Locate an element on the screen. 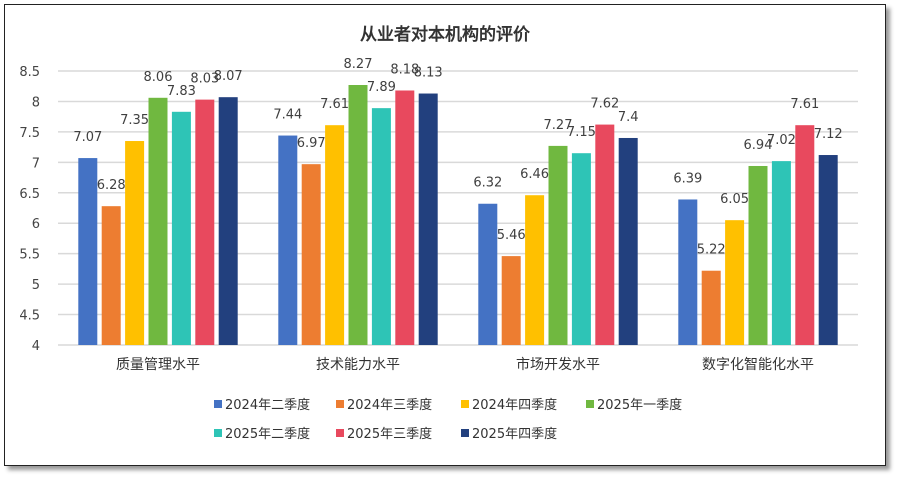 Image resolution: width=899 pixels, height=478 pixels. y-tick-label: 8 is located at coordinates (36, 102).